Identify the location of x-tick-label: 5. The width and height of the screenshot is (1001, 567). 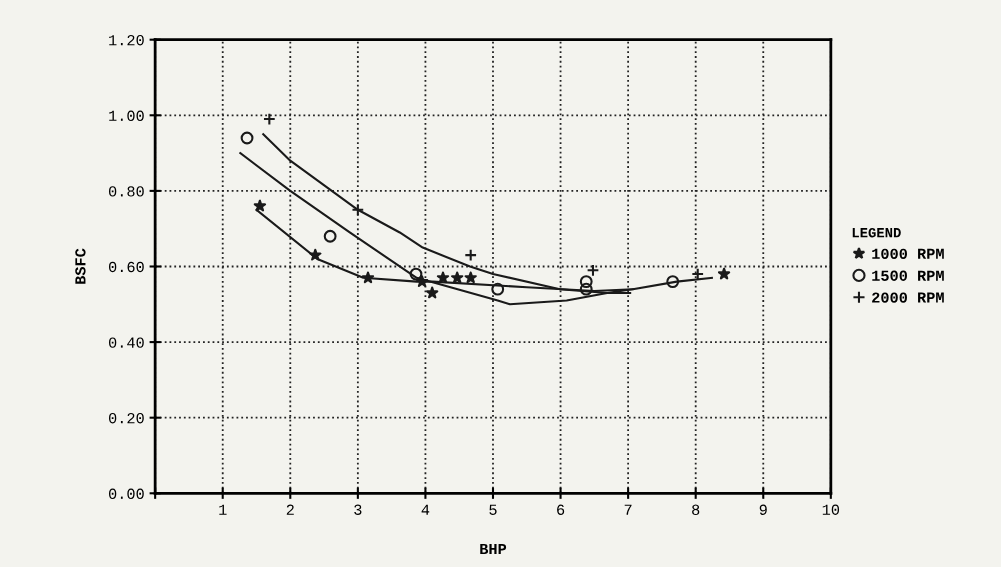
(493, 509).